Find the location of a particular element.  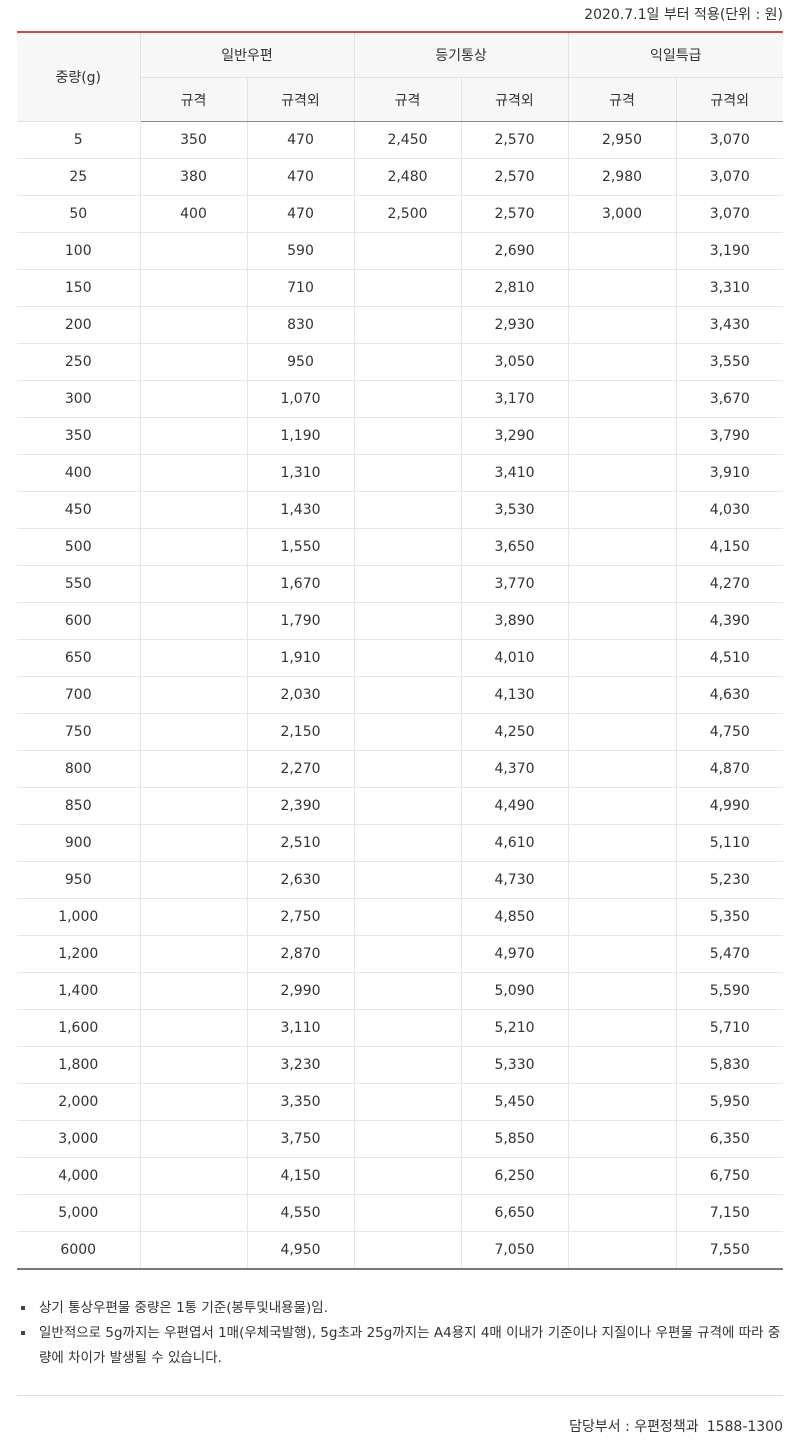

cell-weight: 100 is located at coordinates (78, 251).